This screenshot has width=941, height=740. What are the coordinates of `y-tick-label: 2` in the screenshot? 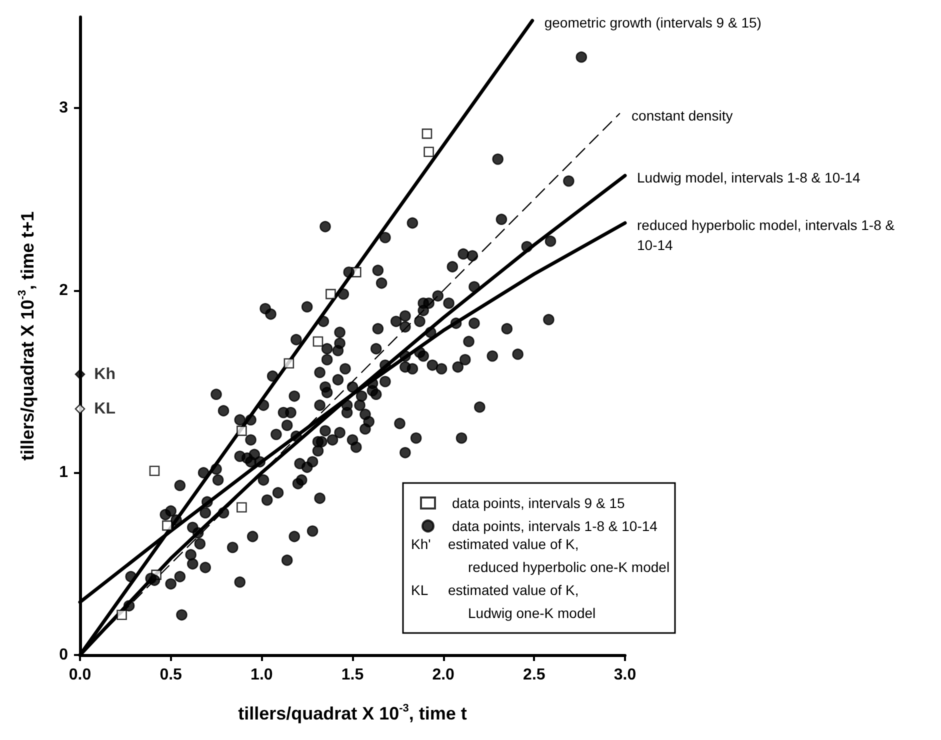 It's located at (63, 290).